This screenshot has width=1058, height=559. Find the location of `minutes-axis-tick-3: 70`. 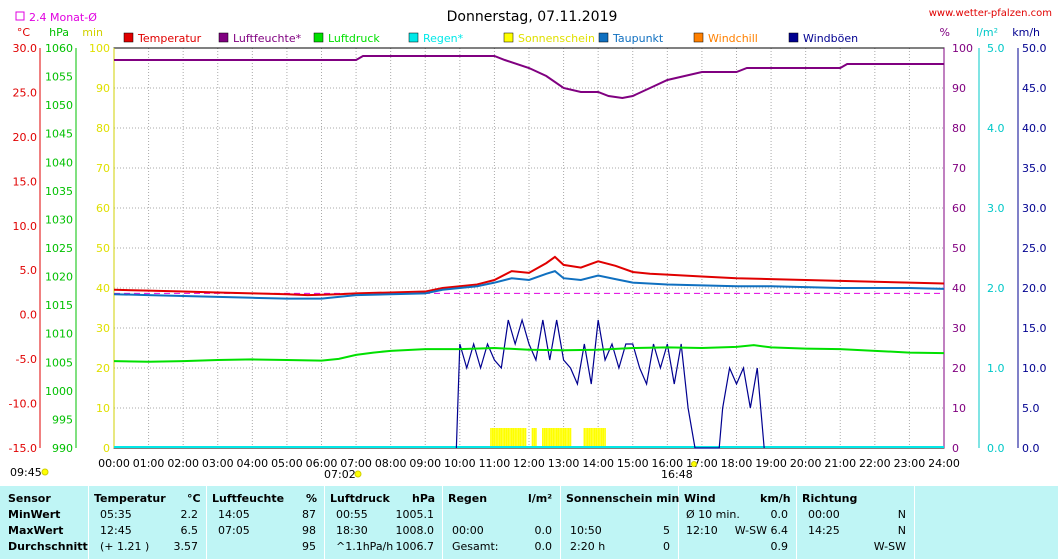

minutes-axis-tick-3: 70 is located at coordinates (103, 168).